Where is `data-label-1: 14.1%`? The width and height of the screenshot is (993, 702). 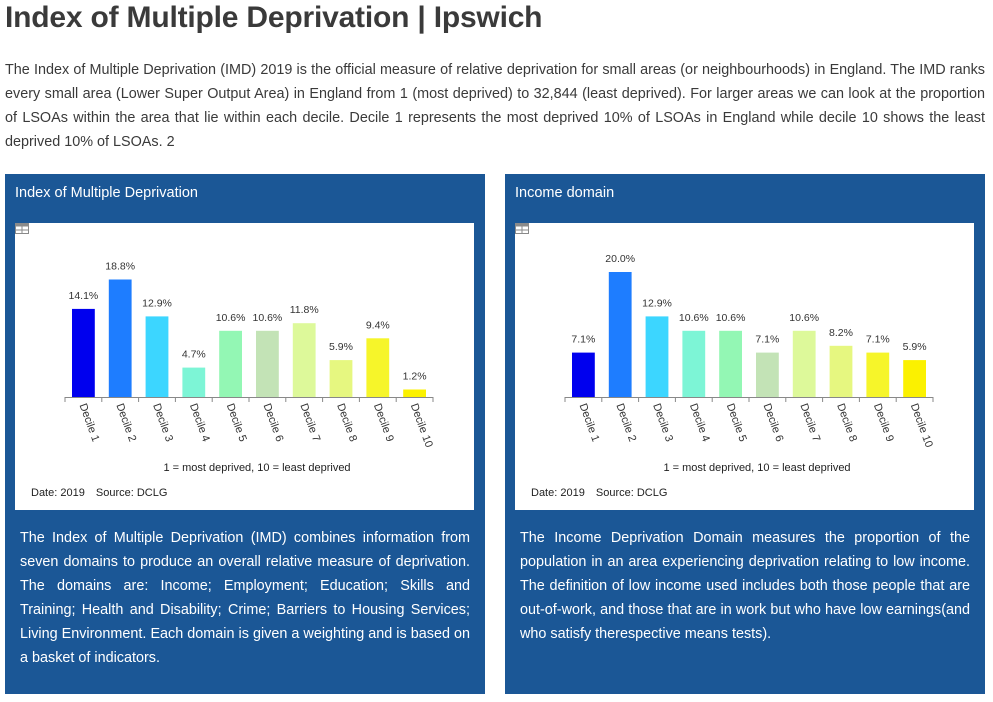 data-label-1: 14.1% is located at coordinates (84, 296).